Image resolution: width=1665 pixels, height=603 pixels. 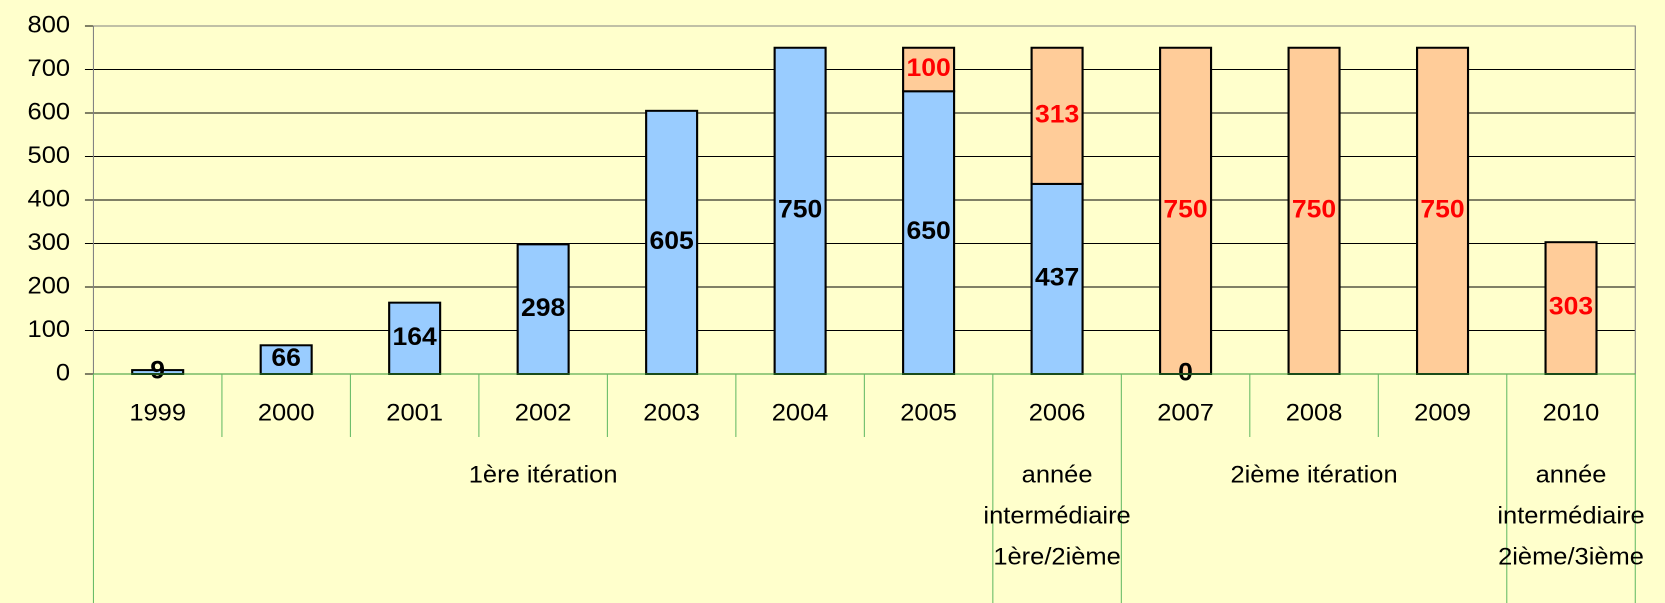 What do you see at coordinates (414, 413) in the screenshot?
I see `x-tick-label: 2001` at bounding box center [414, 413].